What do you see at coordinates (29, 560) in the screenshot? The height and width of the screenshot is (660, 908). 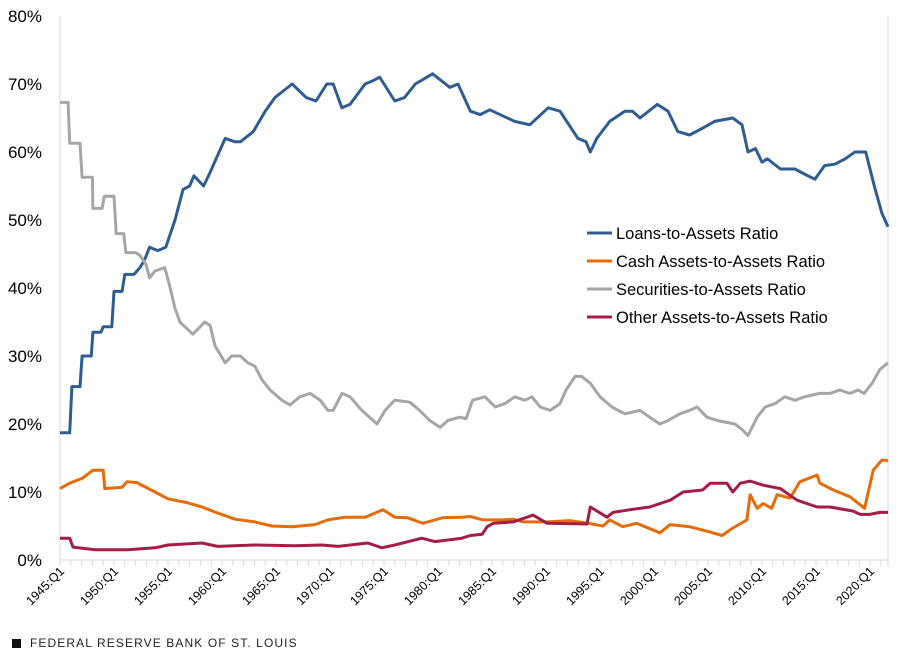 I see `y-tick-label: 0%` at bounding box center [29, 560].